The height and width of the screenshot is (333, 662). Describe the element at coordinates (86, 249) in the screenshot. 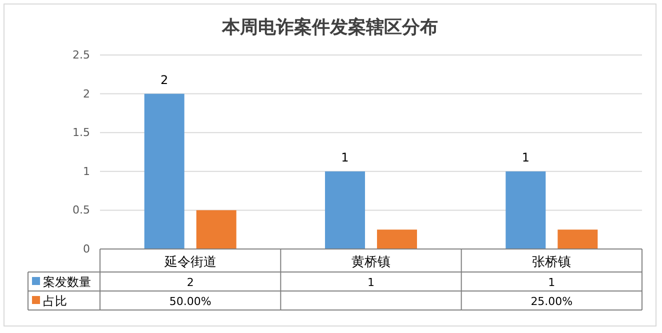

I see `y-tick-label: 0` at that location.